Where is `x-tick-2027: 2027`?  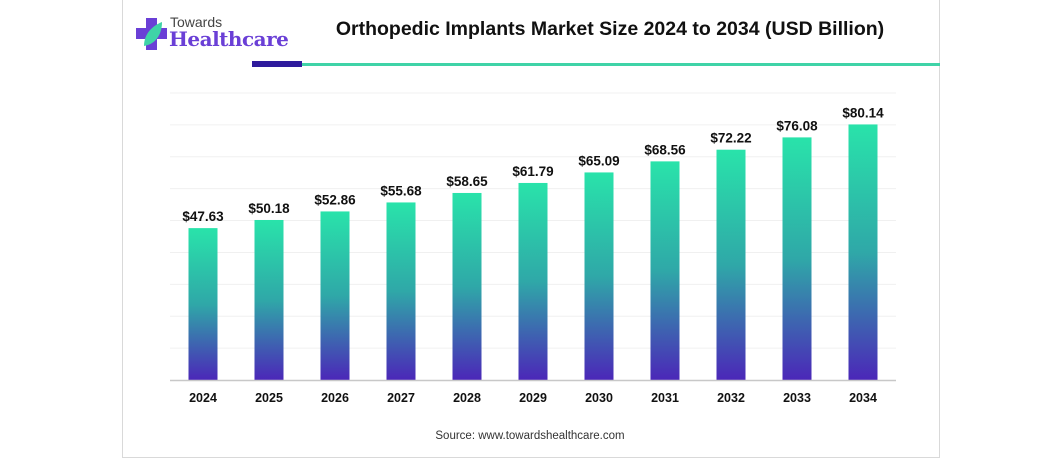
x-tick-2027: 2027 is located at coordinates (401, 398).